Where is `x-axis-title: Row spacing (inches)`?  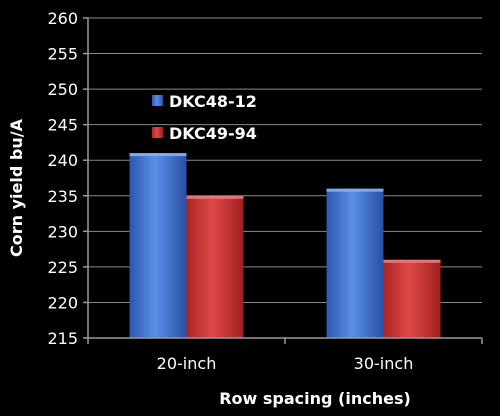
x-axis-title: Row spacing (inches) is located at coordinates (315, 398).